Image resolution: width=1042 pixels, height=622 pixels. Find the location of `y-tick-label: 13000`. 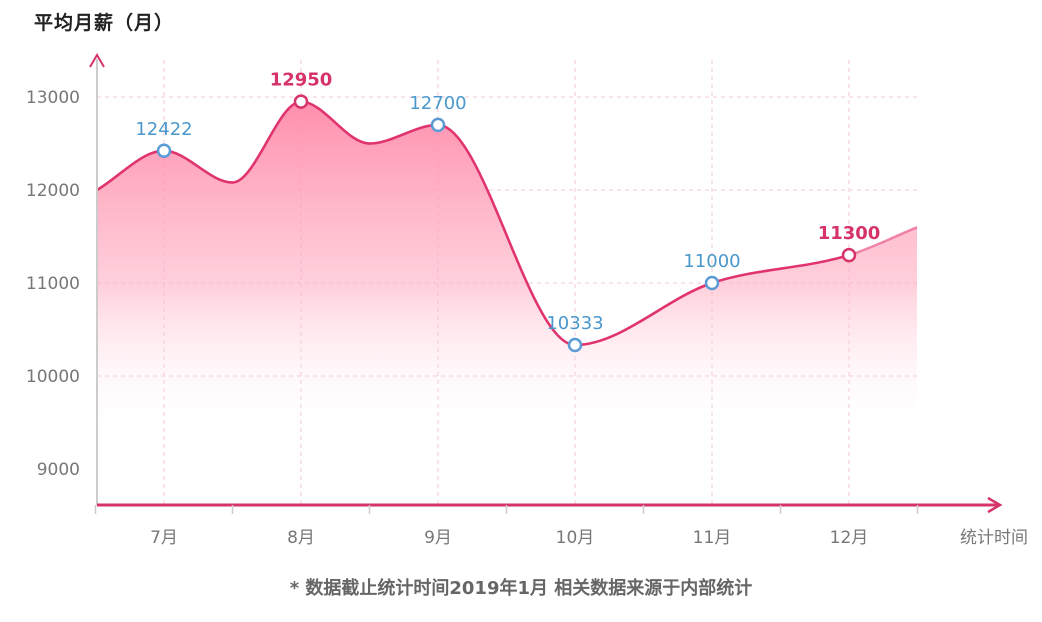

y-tick-label: 13000 is located at coordinates (53, 98).